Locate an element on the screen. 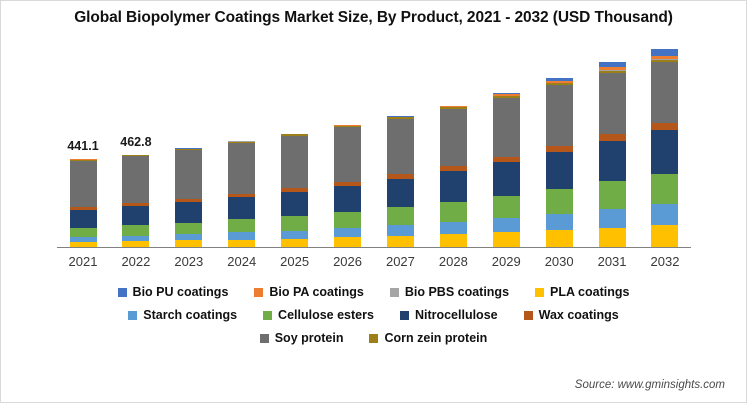 This screenshot has width=747, height=403. stacked-bar: 441.1 is located at coordinates (83, 193).